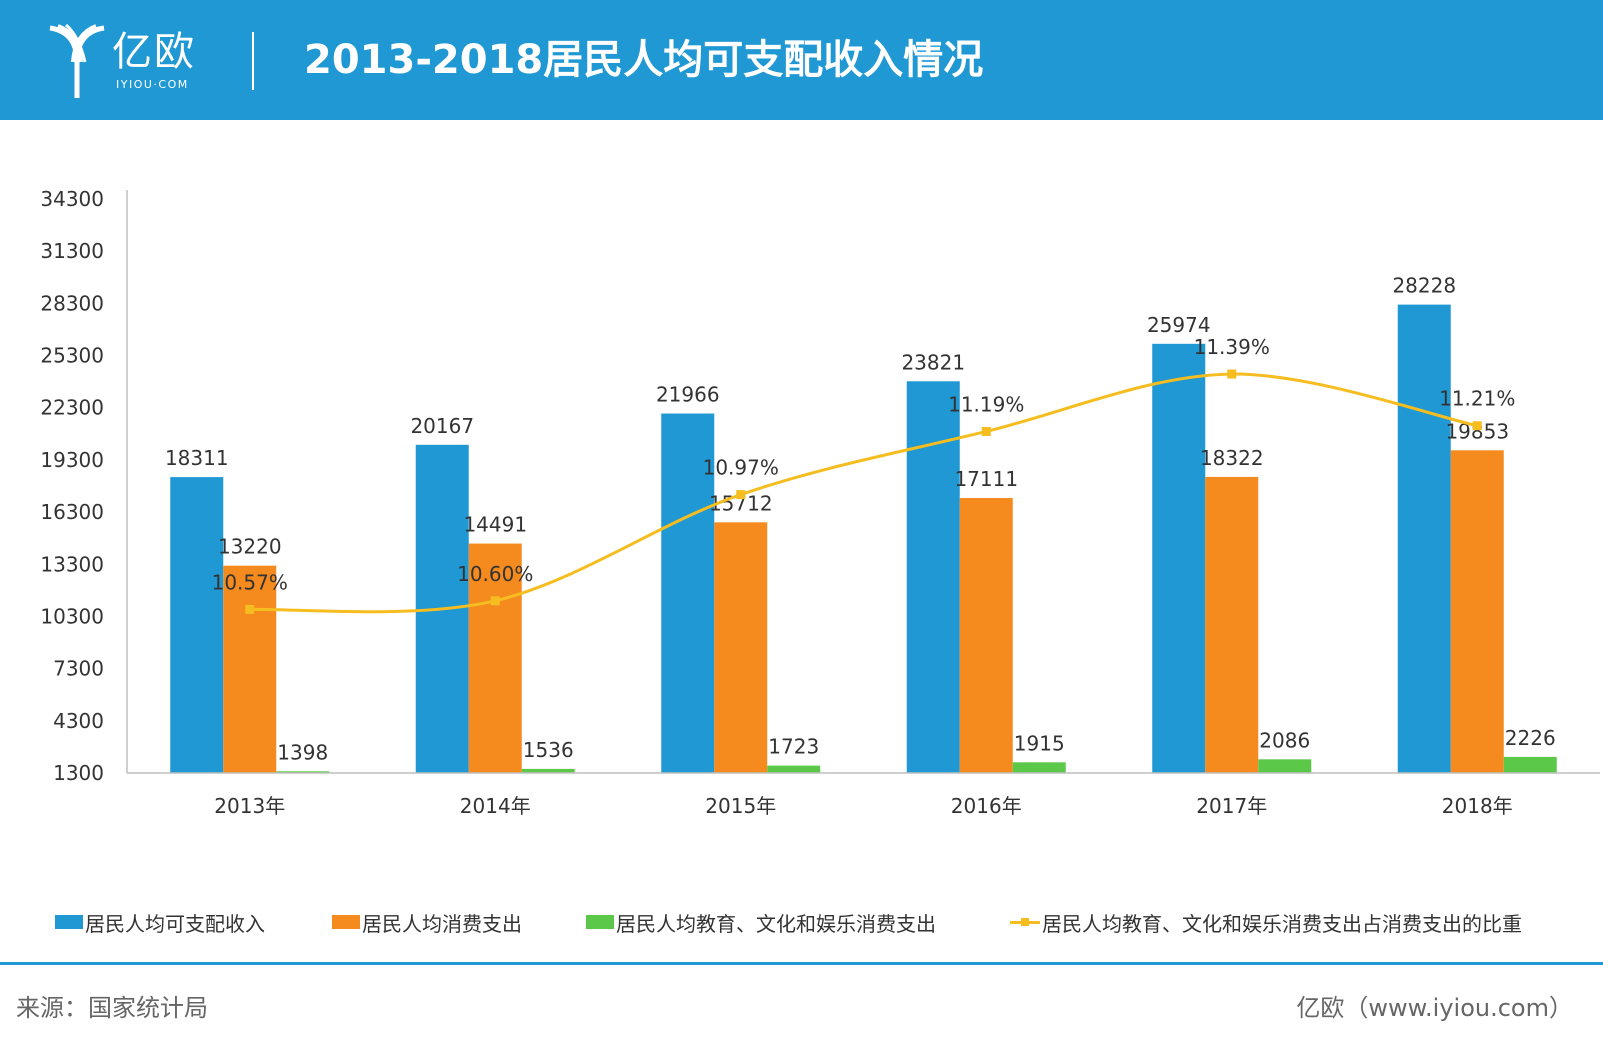  I want to click on y-tick-label: 25300, so click(72, 356).